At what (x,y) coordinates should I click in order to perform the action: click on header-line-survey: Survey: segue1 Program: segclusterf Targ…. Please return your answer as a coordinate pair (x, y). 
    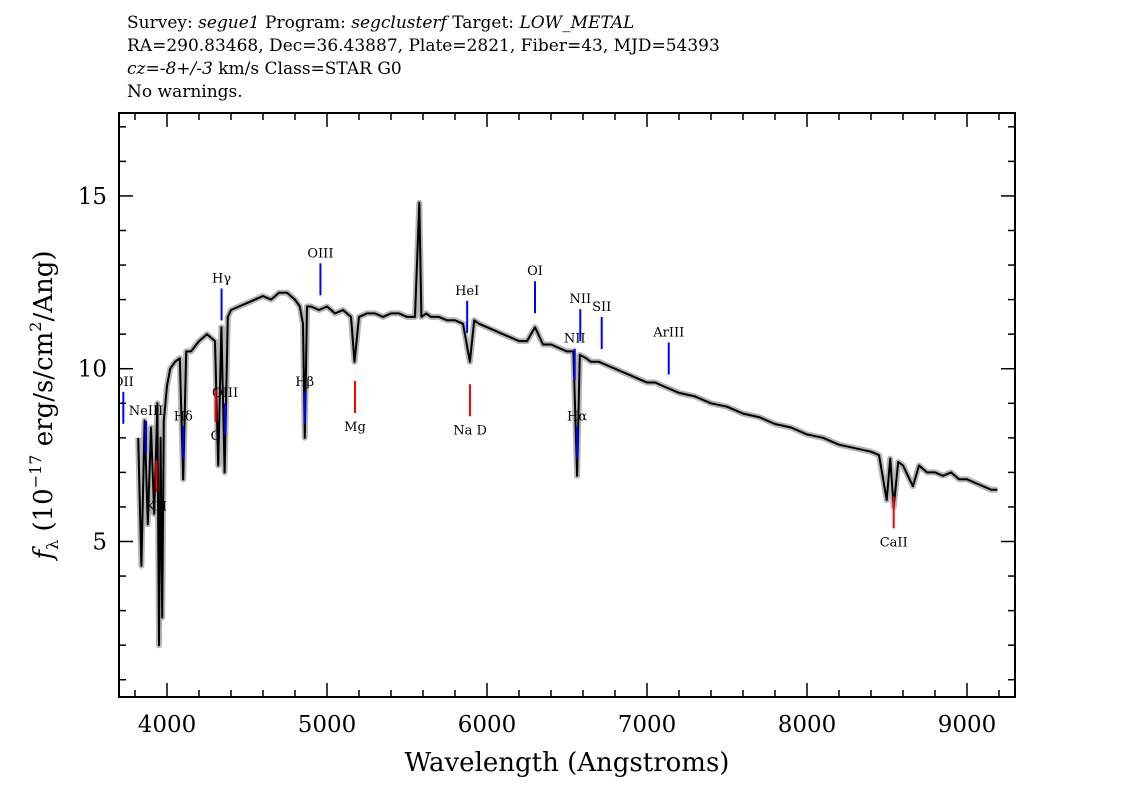
    Looking at the image, I should click on (381, 23).